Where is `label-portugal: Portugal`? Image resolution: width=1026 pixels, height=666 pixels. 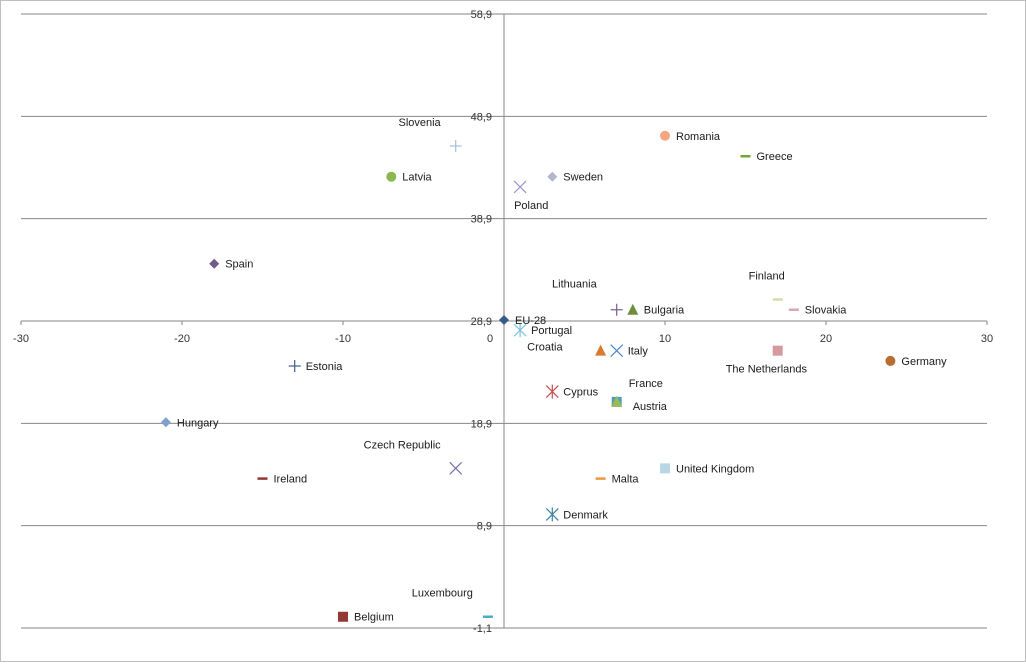 label-portugal: Portugal is located at coordinates (551, 331).